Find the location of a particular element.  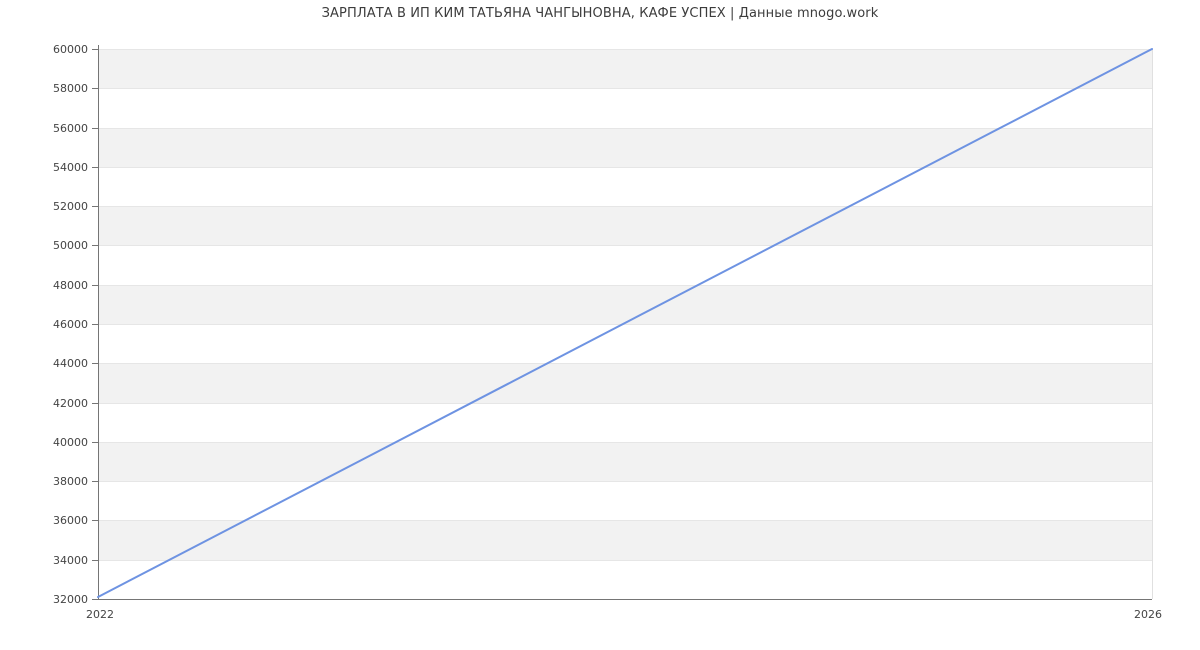

x-axis-line is located at coordinates (622, 599).